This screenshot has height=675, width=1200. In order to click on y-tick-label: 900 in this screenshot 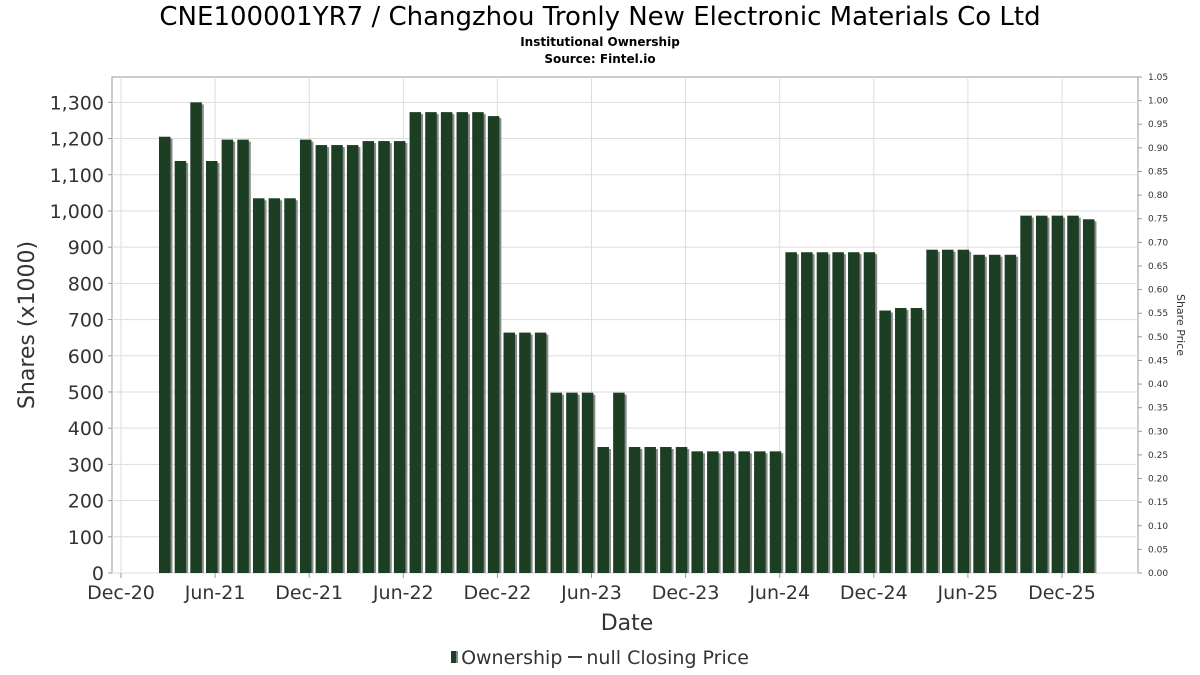, I will do `click(86, 248)`.